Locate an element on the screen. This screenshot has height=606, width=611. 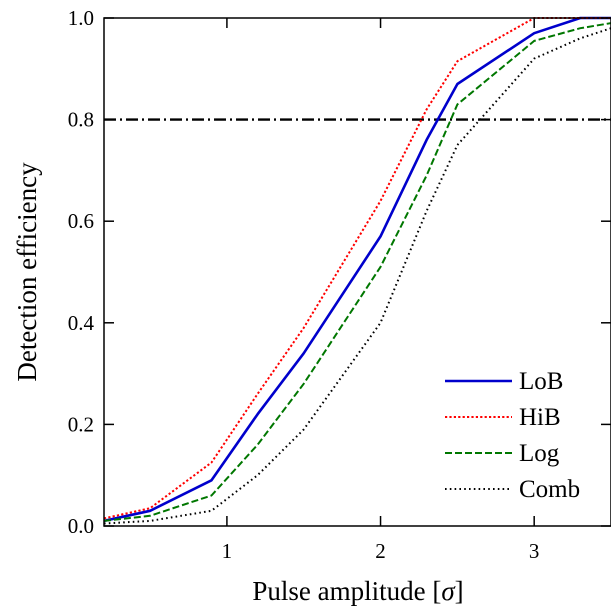
legend-label-comb: Comb is located at coordinates (549, 489).